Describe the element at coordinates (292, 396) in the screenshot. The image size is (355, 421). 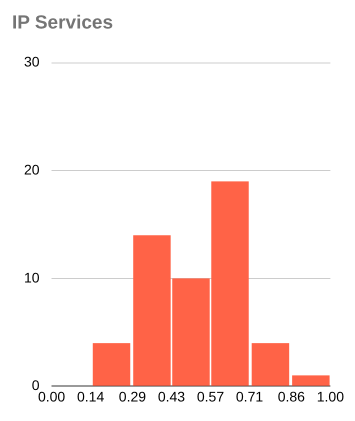
I see `x-tick-label: 0.86` at that location.